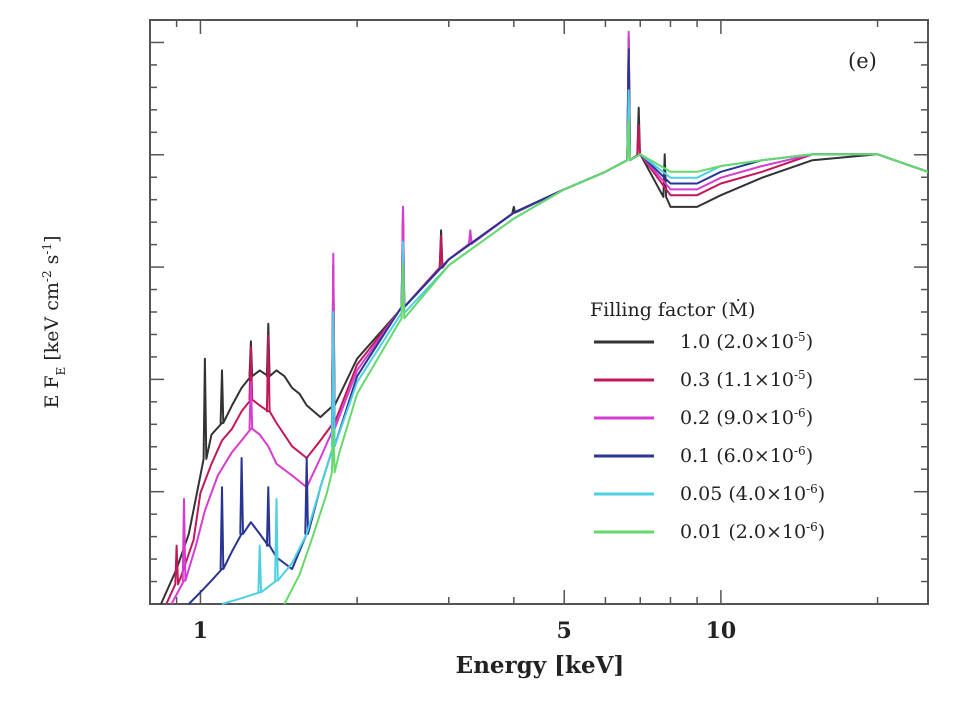  I want to click on legend-entry: 0.2 (9.0×10-6), so click(746, 417).